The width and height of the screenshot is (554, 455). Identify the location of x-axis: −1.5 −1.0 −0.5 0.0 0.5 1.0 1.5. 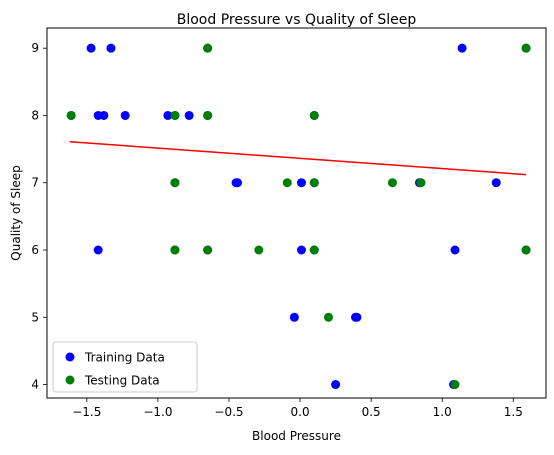
(297, 408).